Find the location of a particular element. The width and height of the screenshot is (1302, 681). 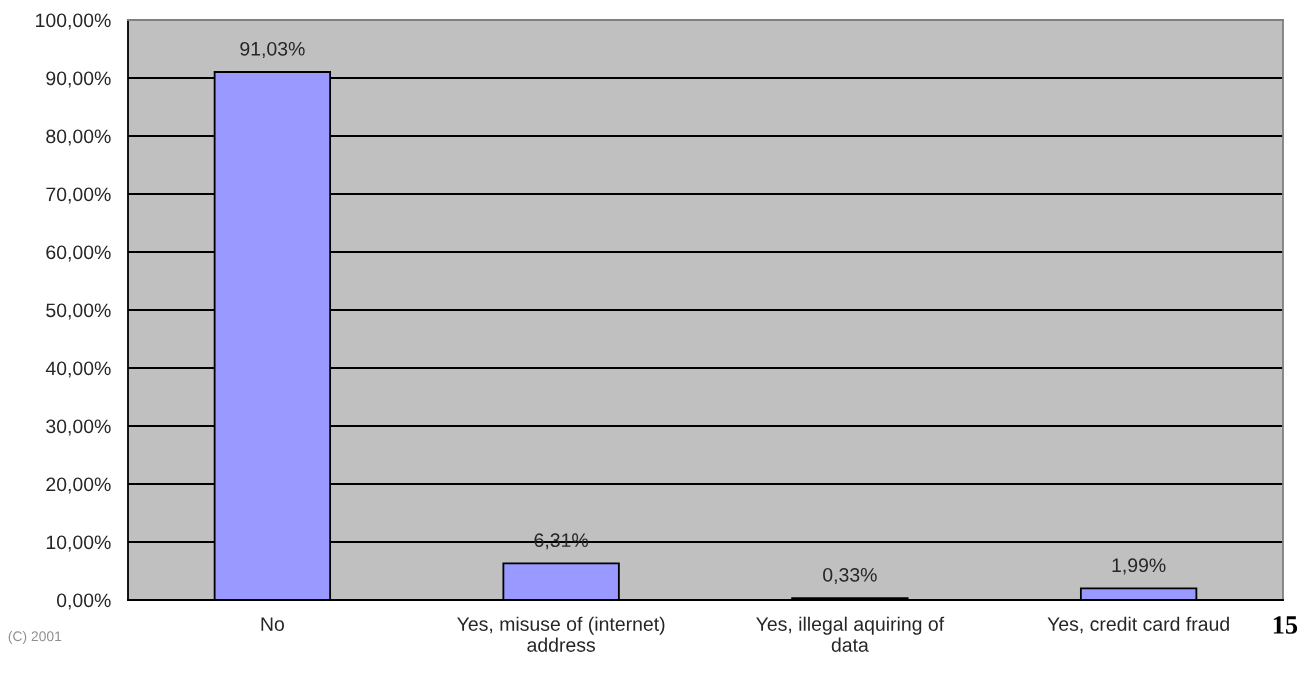

y-tick-label: 100,00% is located at coordinates (73, 21).